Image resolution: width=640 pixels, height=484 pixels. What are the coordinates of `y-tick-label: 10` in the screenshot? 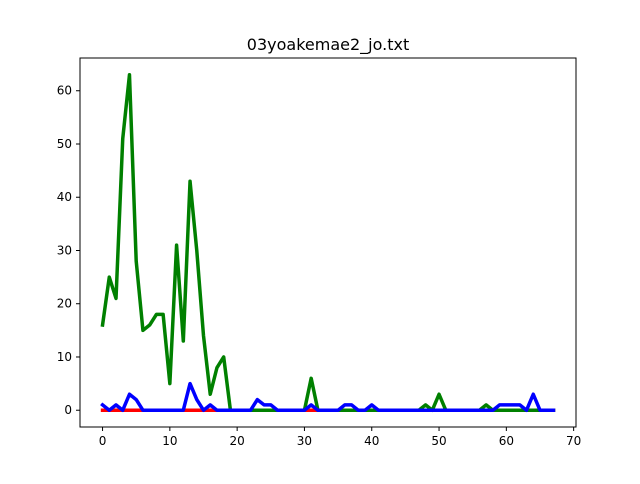 It's located at (64, 357).